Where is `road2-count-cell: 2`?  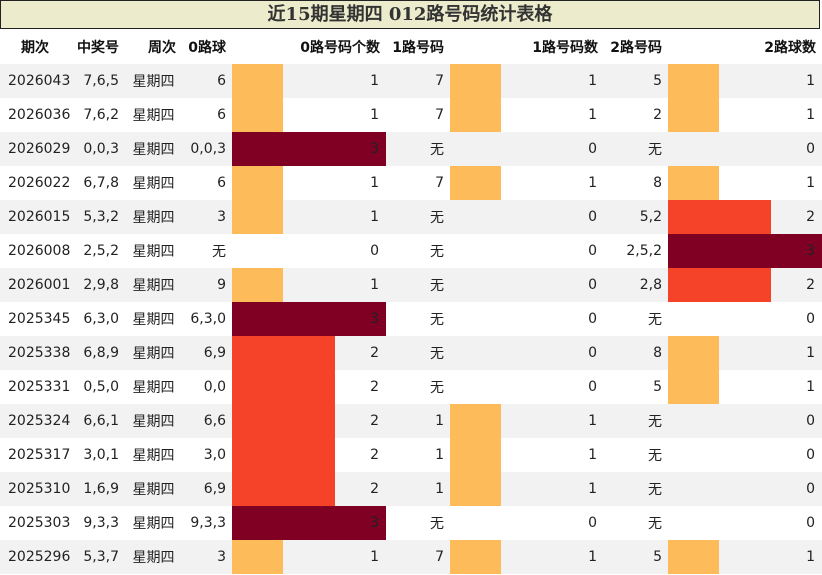 road2-count-cell: 2 is located at coordinates (745, 217).